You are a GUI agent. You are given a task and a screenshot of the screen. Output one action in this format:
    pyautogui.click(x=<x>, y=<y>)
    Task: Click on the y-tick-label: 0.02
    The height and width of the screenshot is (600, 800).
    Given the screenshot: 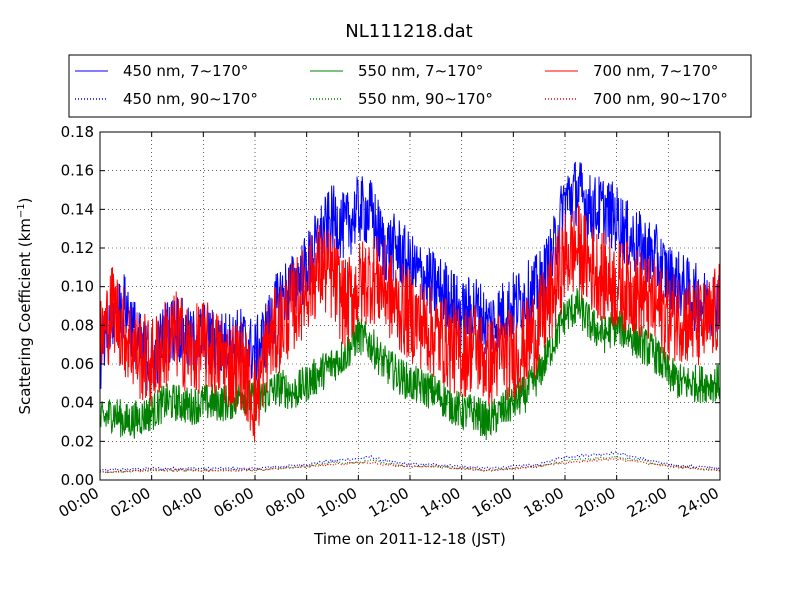 What is the action you would take?
    pyautogui.click(x=77, y=441)
    